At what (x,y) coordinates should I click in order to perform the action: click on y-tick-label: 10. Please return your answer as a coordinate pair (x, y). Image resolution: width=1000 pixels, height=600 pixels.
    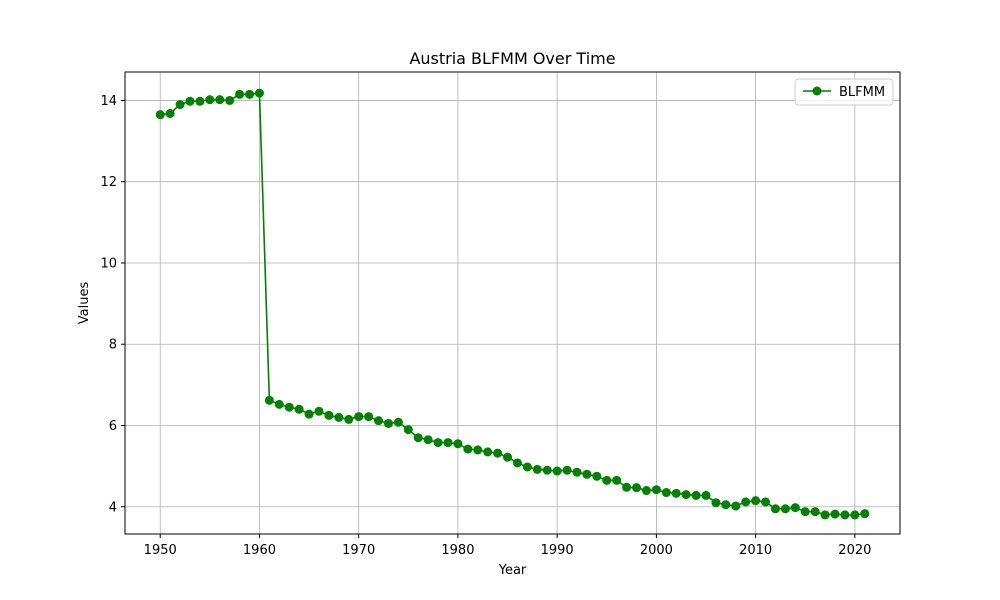
    Looking at the image, I should click on (108, 263).